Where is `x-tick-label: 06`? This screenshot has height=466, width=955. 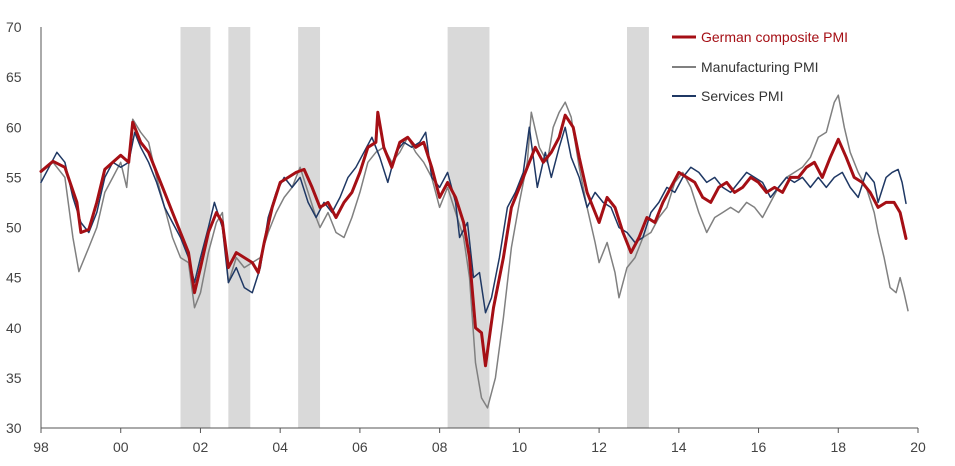
x-tick-label: 06 is located at coordinates (360, 447).